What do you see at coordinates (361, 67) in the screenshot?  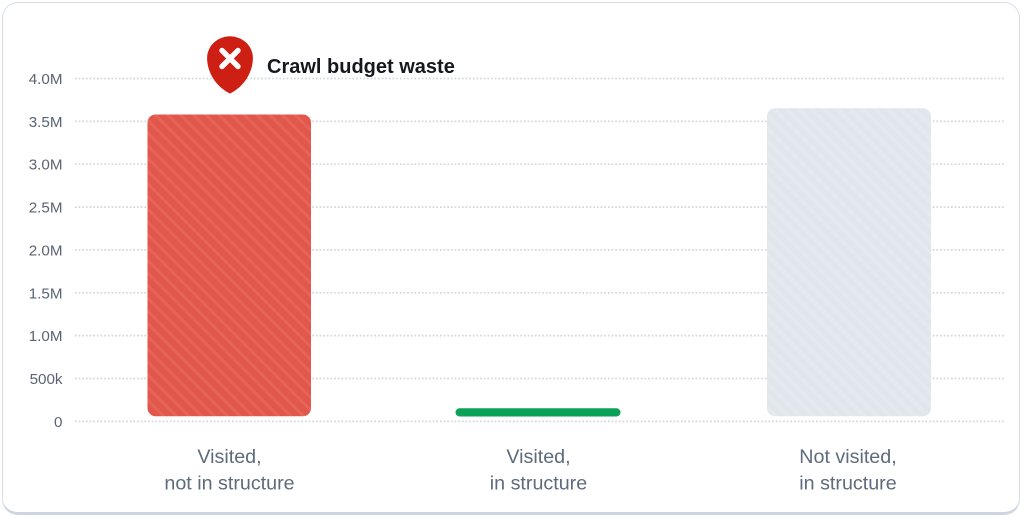 I see `svg-text: Crawl budget waste` at bounding box center [361, 67].